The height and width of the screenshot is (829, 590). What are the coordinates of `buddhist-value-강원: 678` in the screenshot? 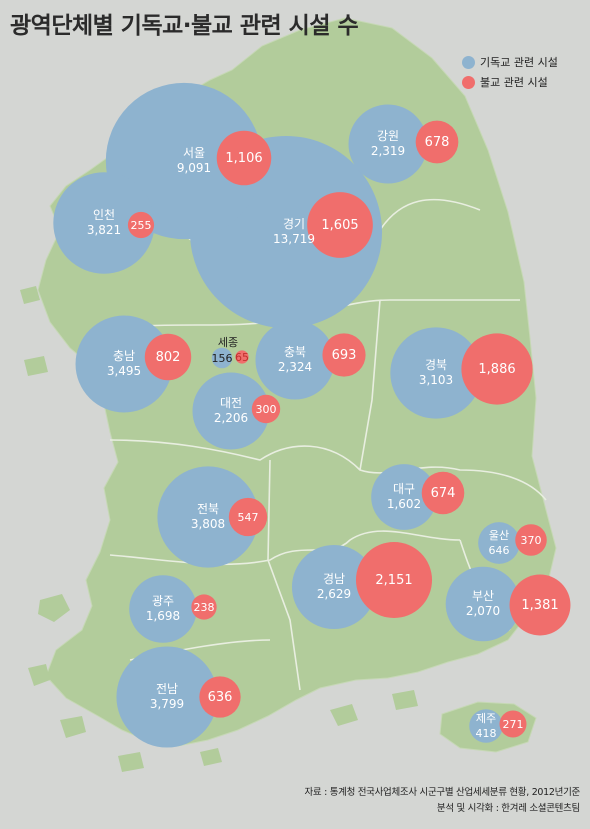 It's located at (437, 142).